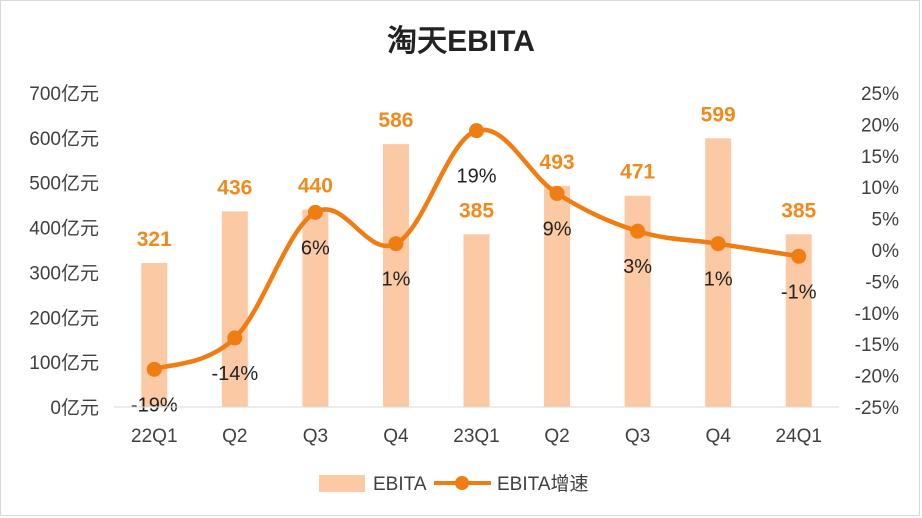 Image resolution: width=922 pixels, height=518 pixels. I want to click on y-left-tick-label: 300亿元, so click(64, 273).